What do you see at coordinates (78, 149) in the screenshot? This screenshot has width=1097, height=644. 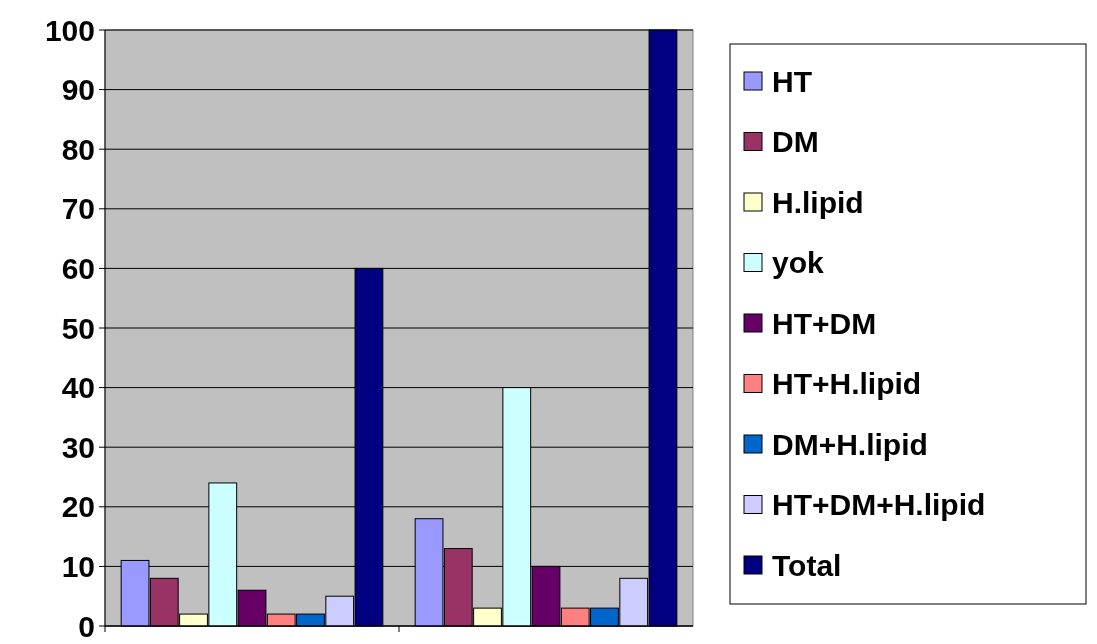 I see `y-tick-label: 80` at bounding box center [78, 149].